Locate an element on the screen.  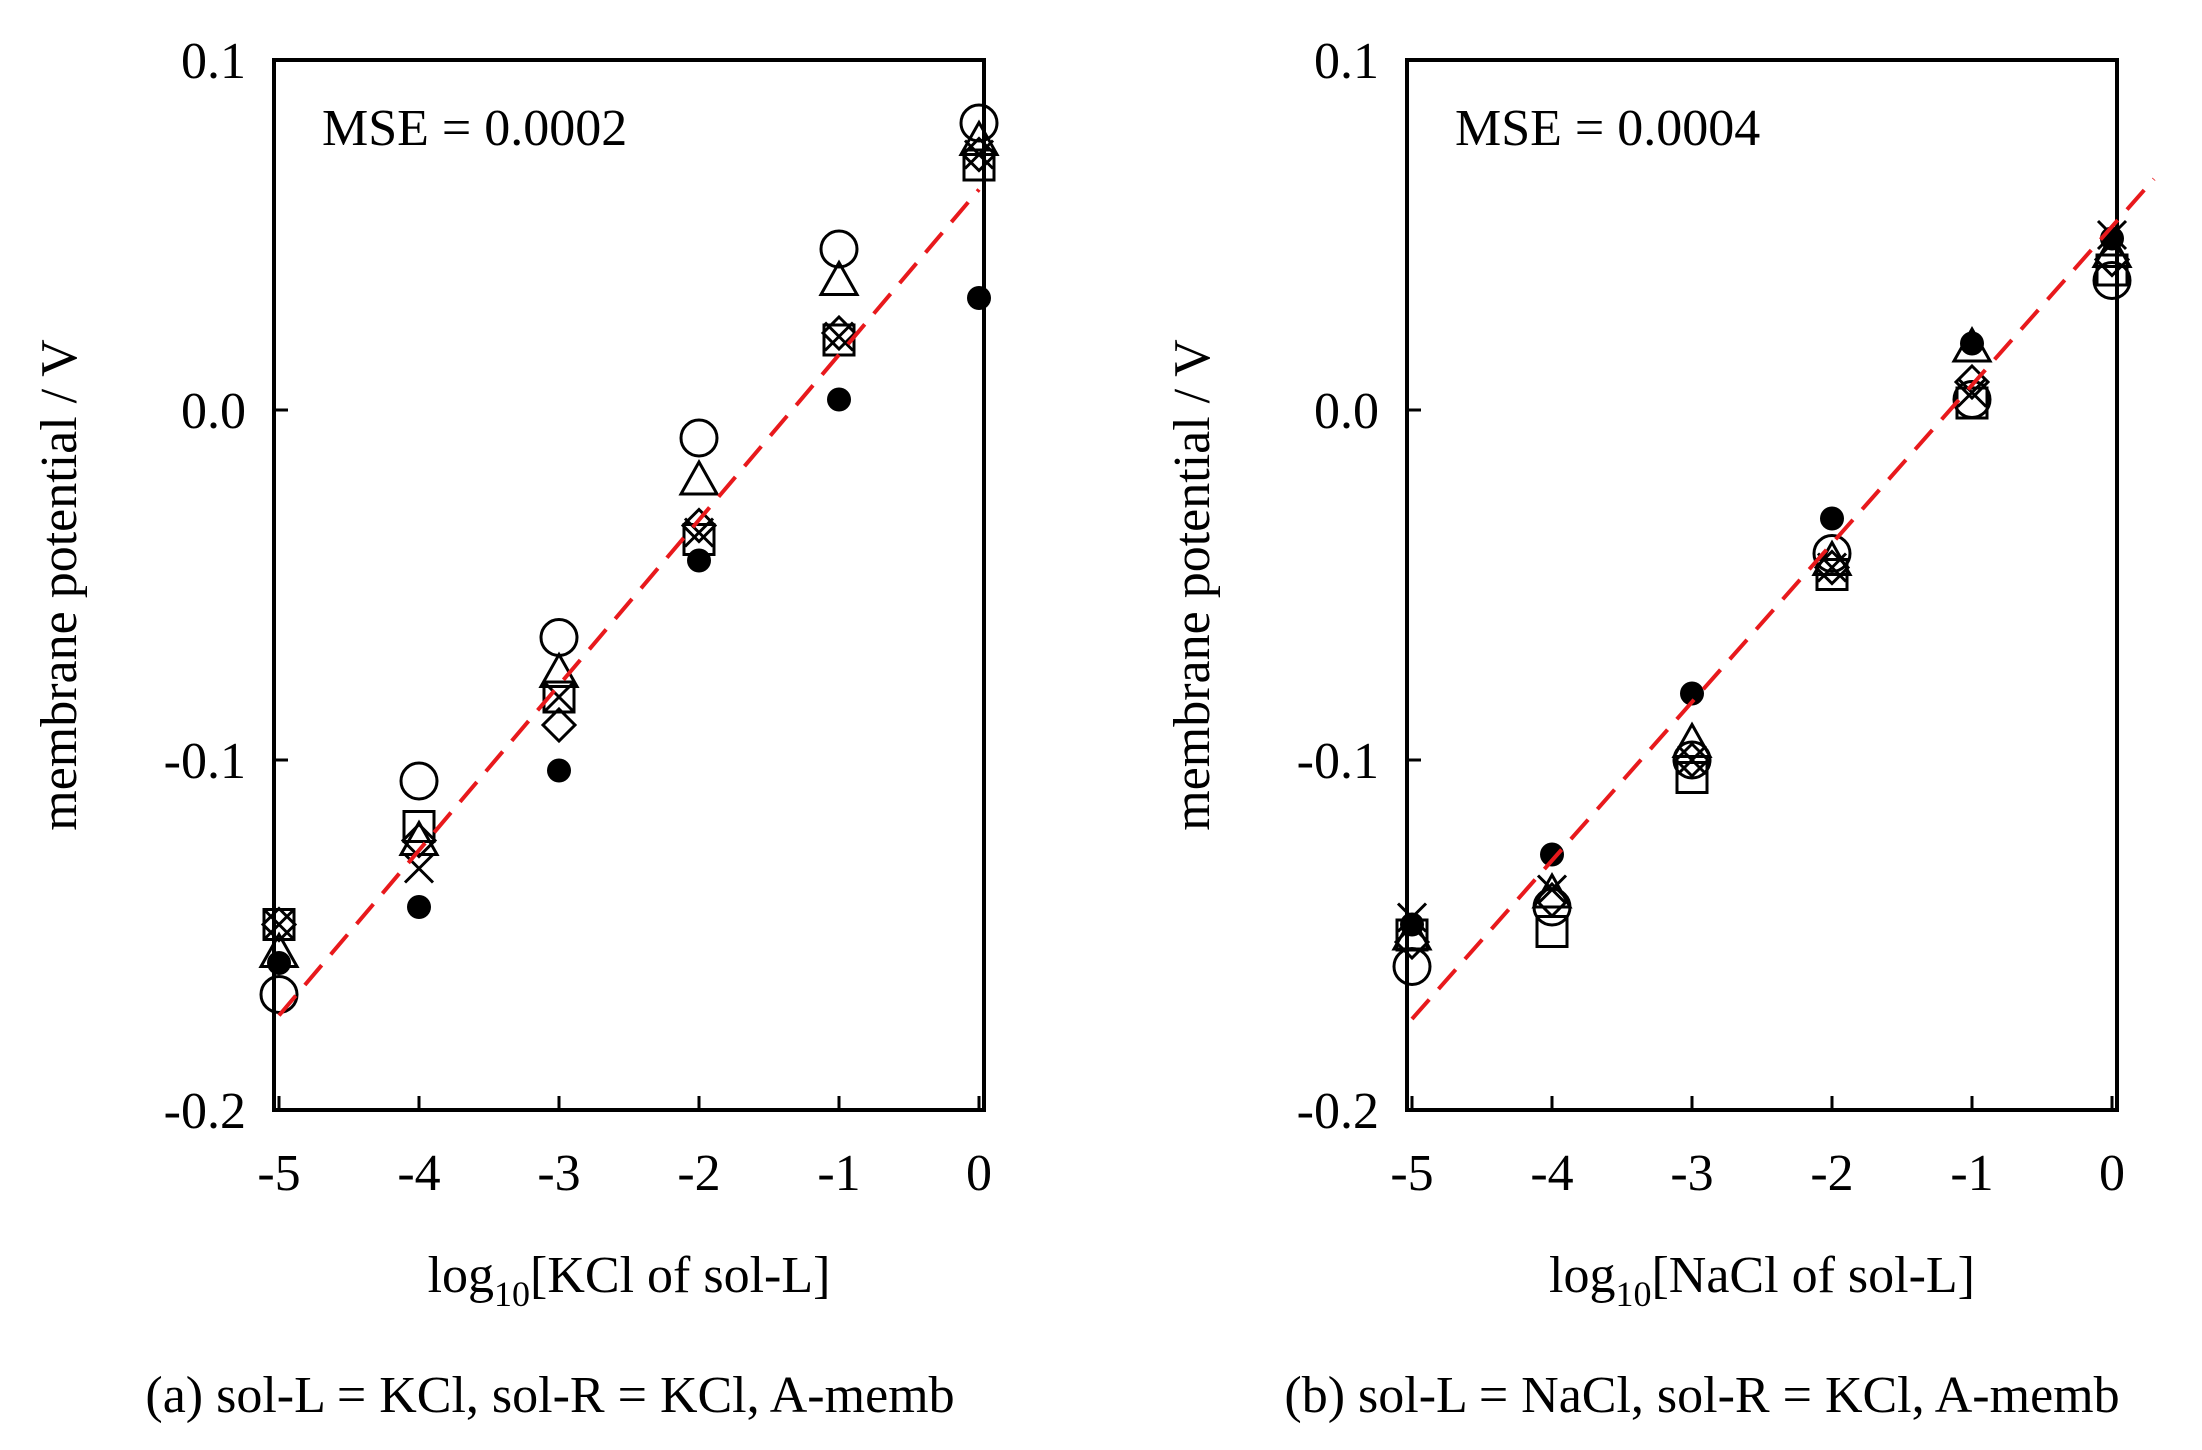
panel-caption: (b) sol-L = NaCl, sol-R = KCl, A-memb is located at coordinates (1701, 1395).